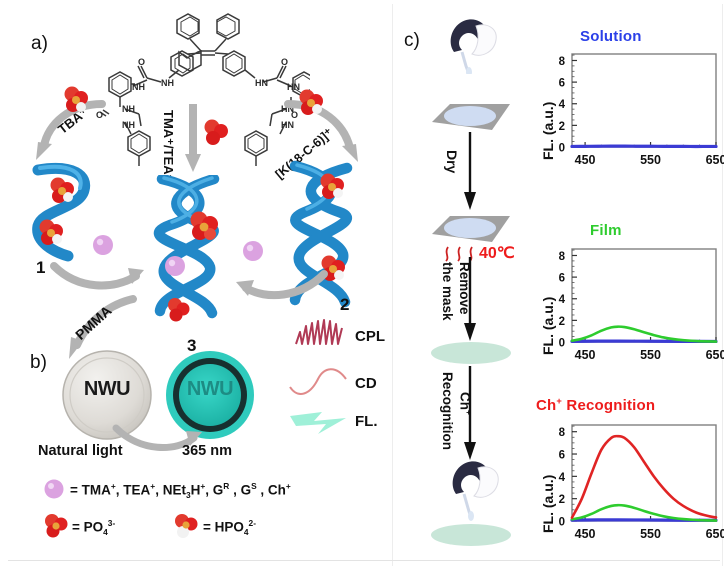 This screenshot has width=728, height=587. I want to click on chart-film: FL. (a.u.) 0 2 4 6 8 450 550 650, so click(627, 305).